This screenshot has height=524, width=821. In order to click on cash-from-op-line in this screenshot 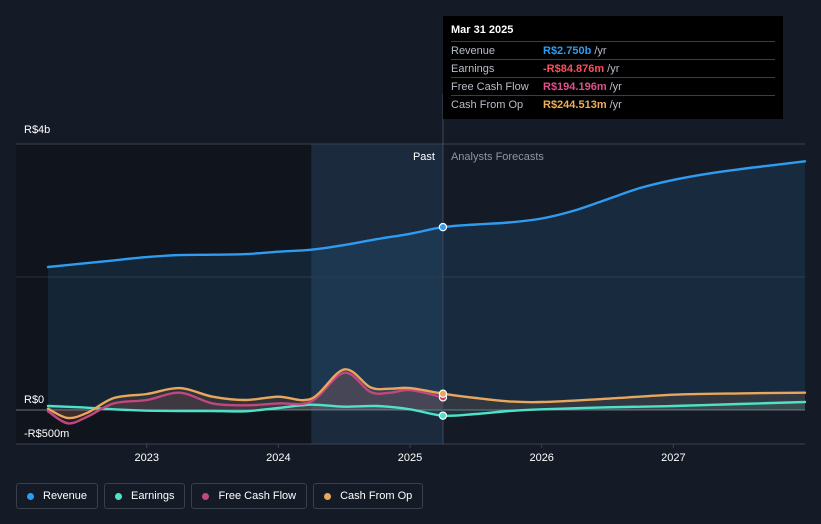, I will do `click(426, 394)`.